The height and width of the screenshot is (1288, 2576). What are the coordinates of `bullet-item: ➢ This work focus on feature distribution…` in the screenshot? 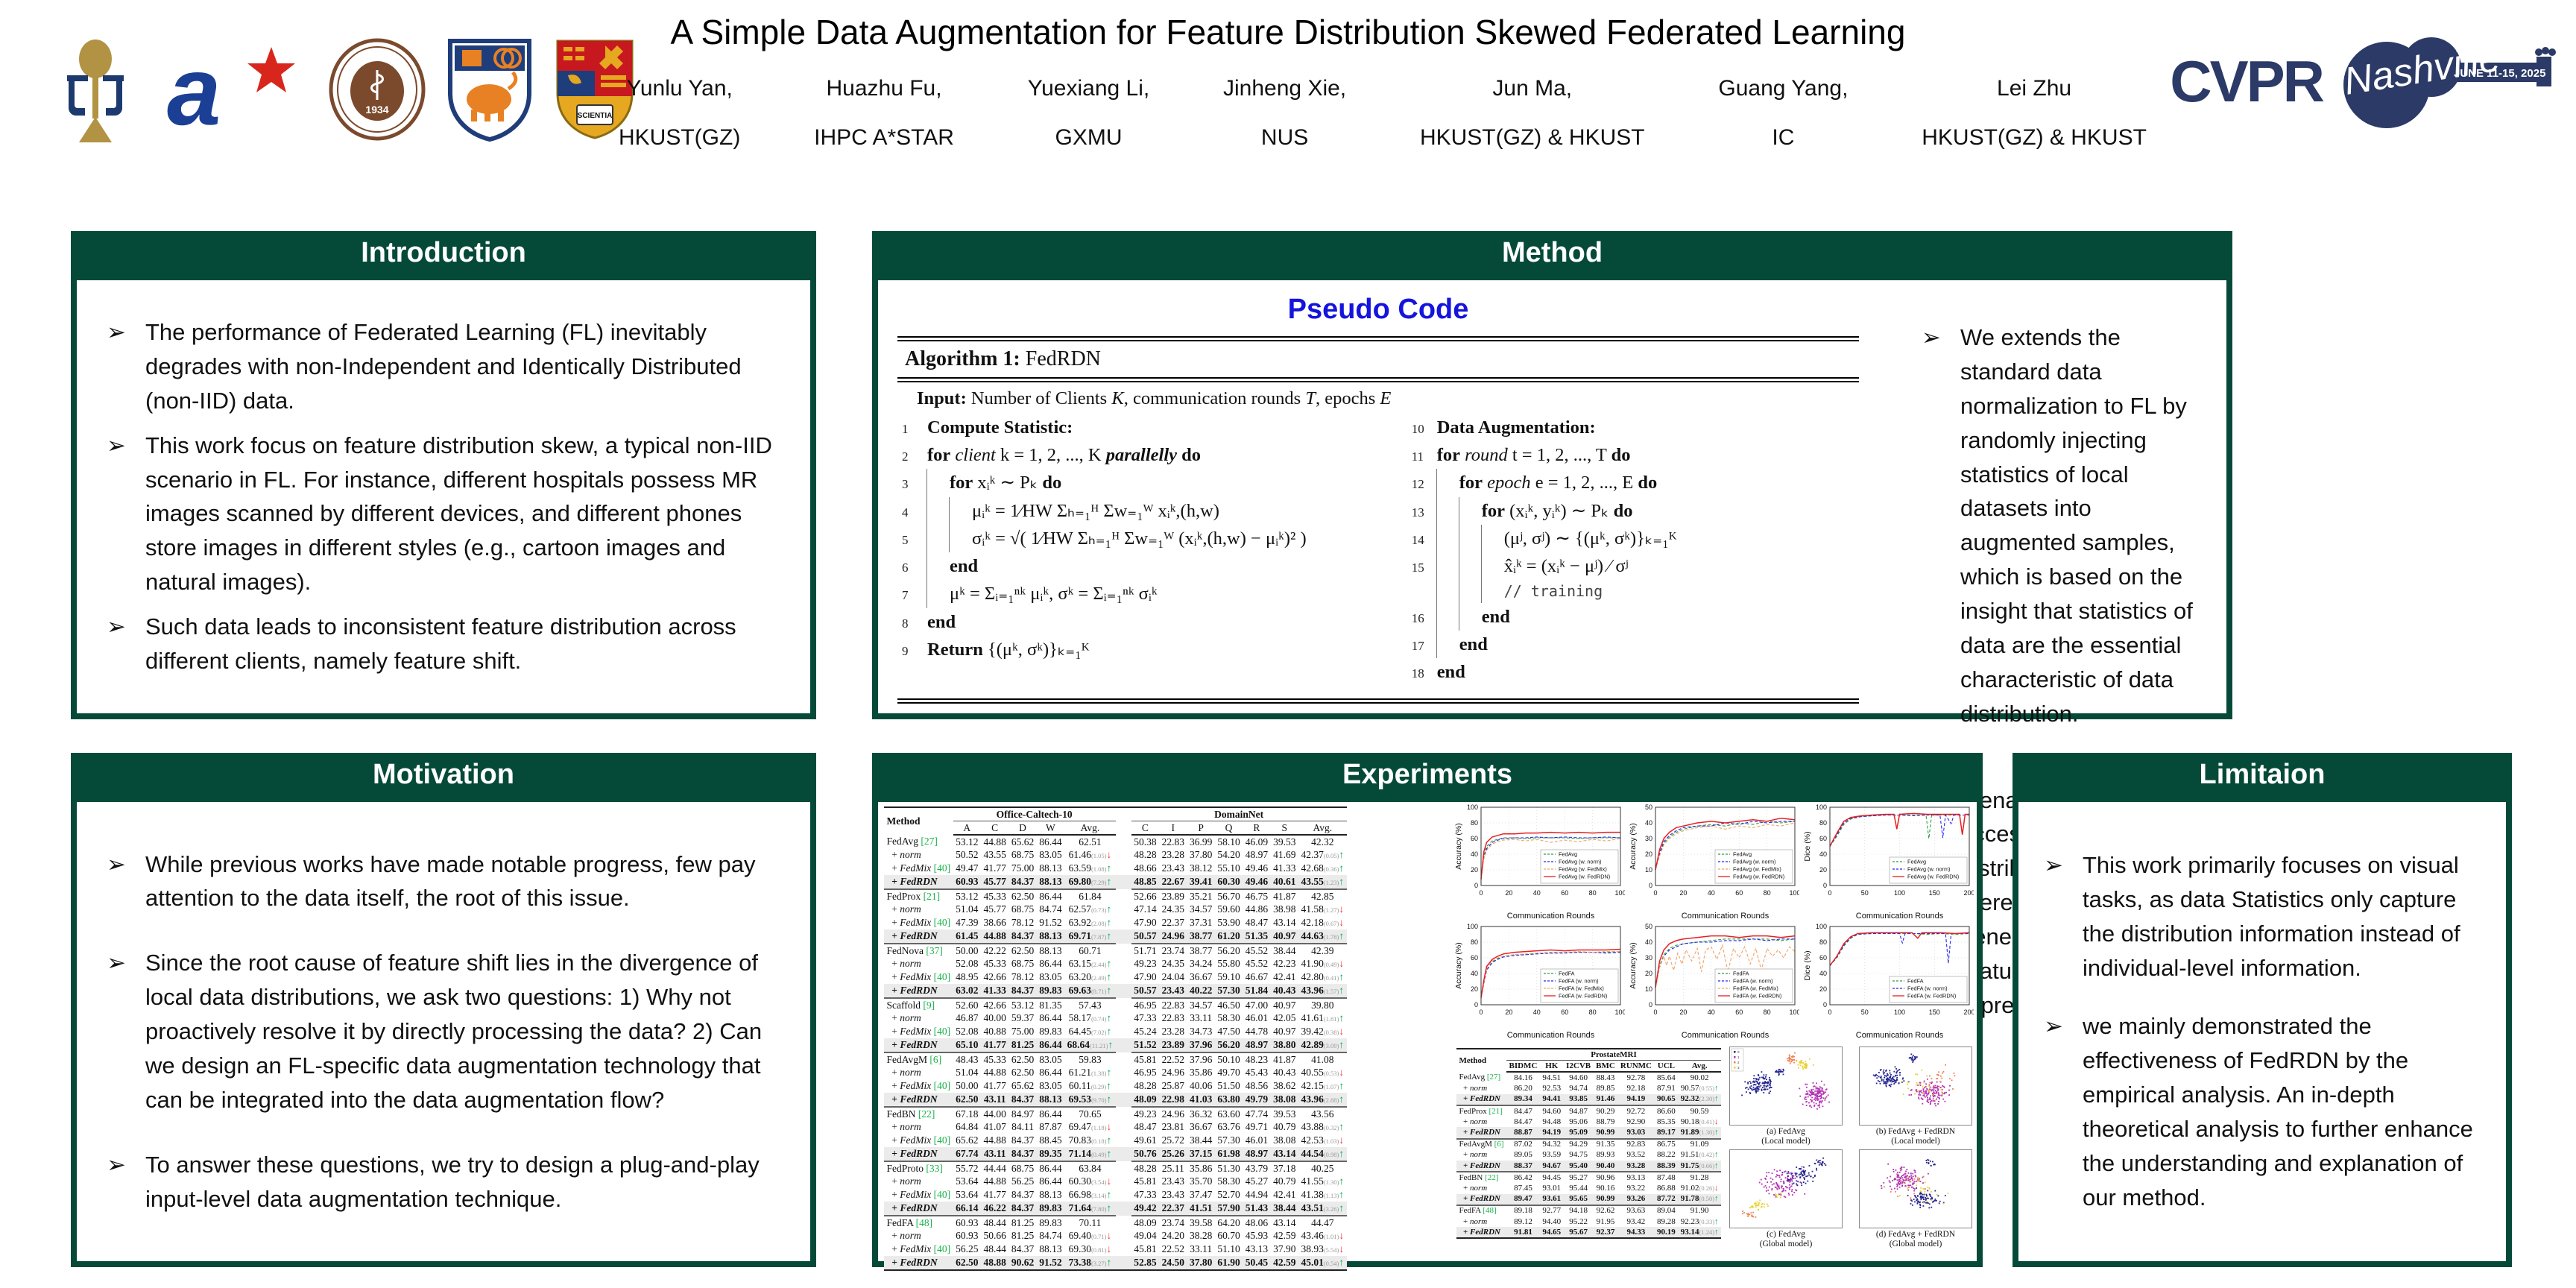 It's located at (444, 514).